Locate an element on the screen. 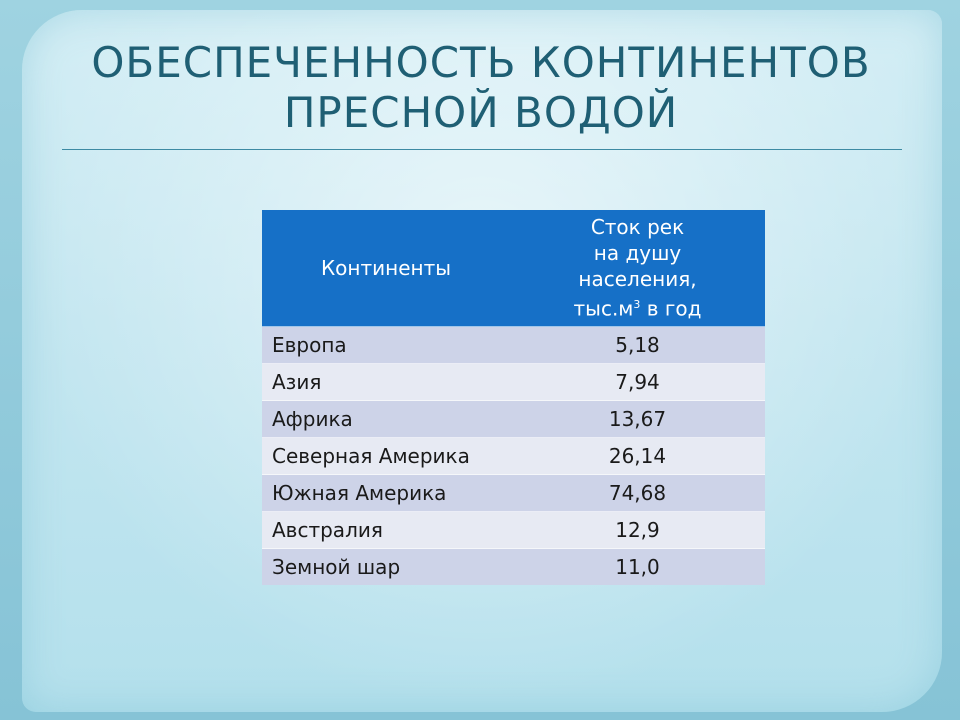  row-flow-value: 11,0 is located at coordinates (637, 566).